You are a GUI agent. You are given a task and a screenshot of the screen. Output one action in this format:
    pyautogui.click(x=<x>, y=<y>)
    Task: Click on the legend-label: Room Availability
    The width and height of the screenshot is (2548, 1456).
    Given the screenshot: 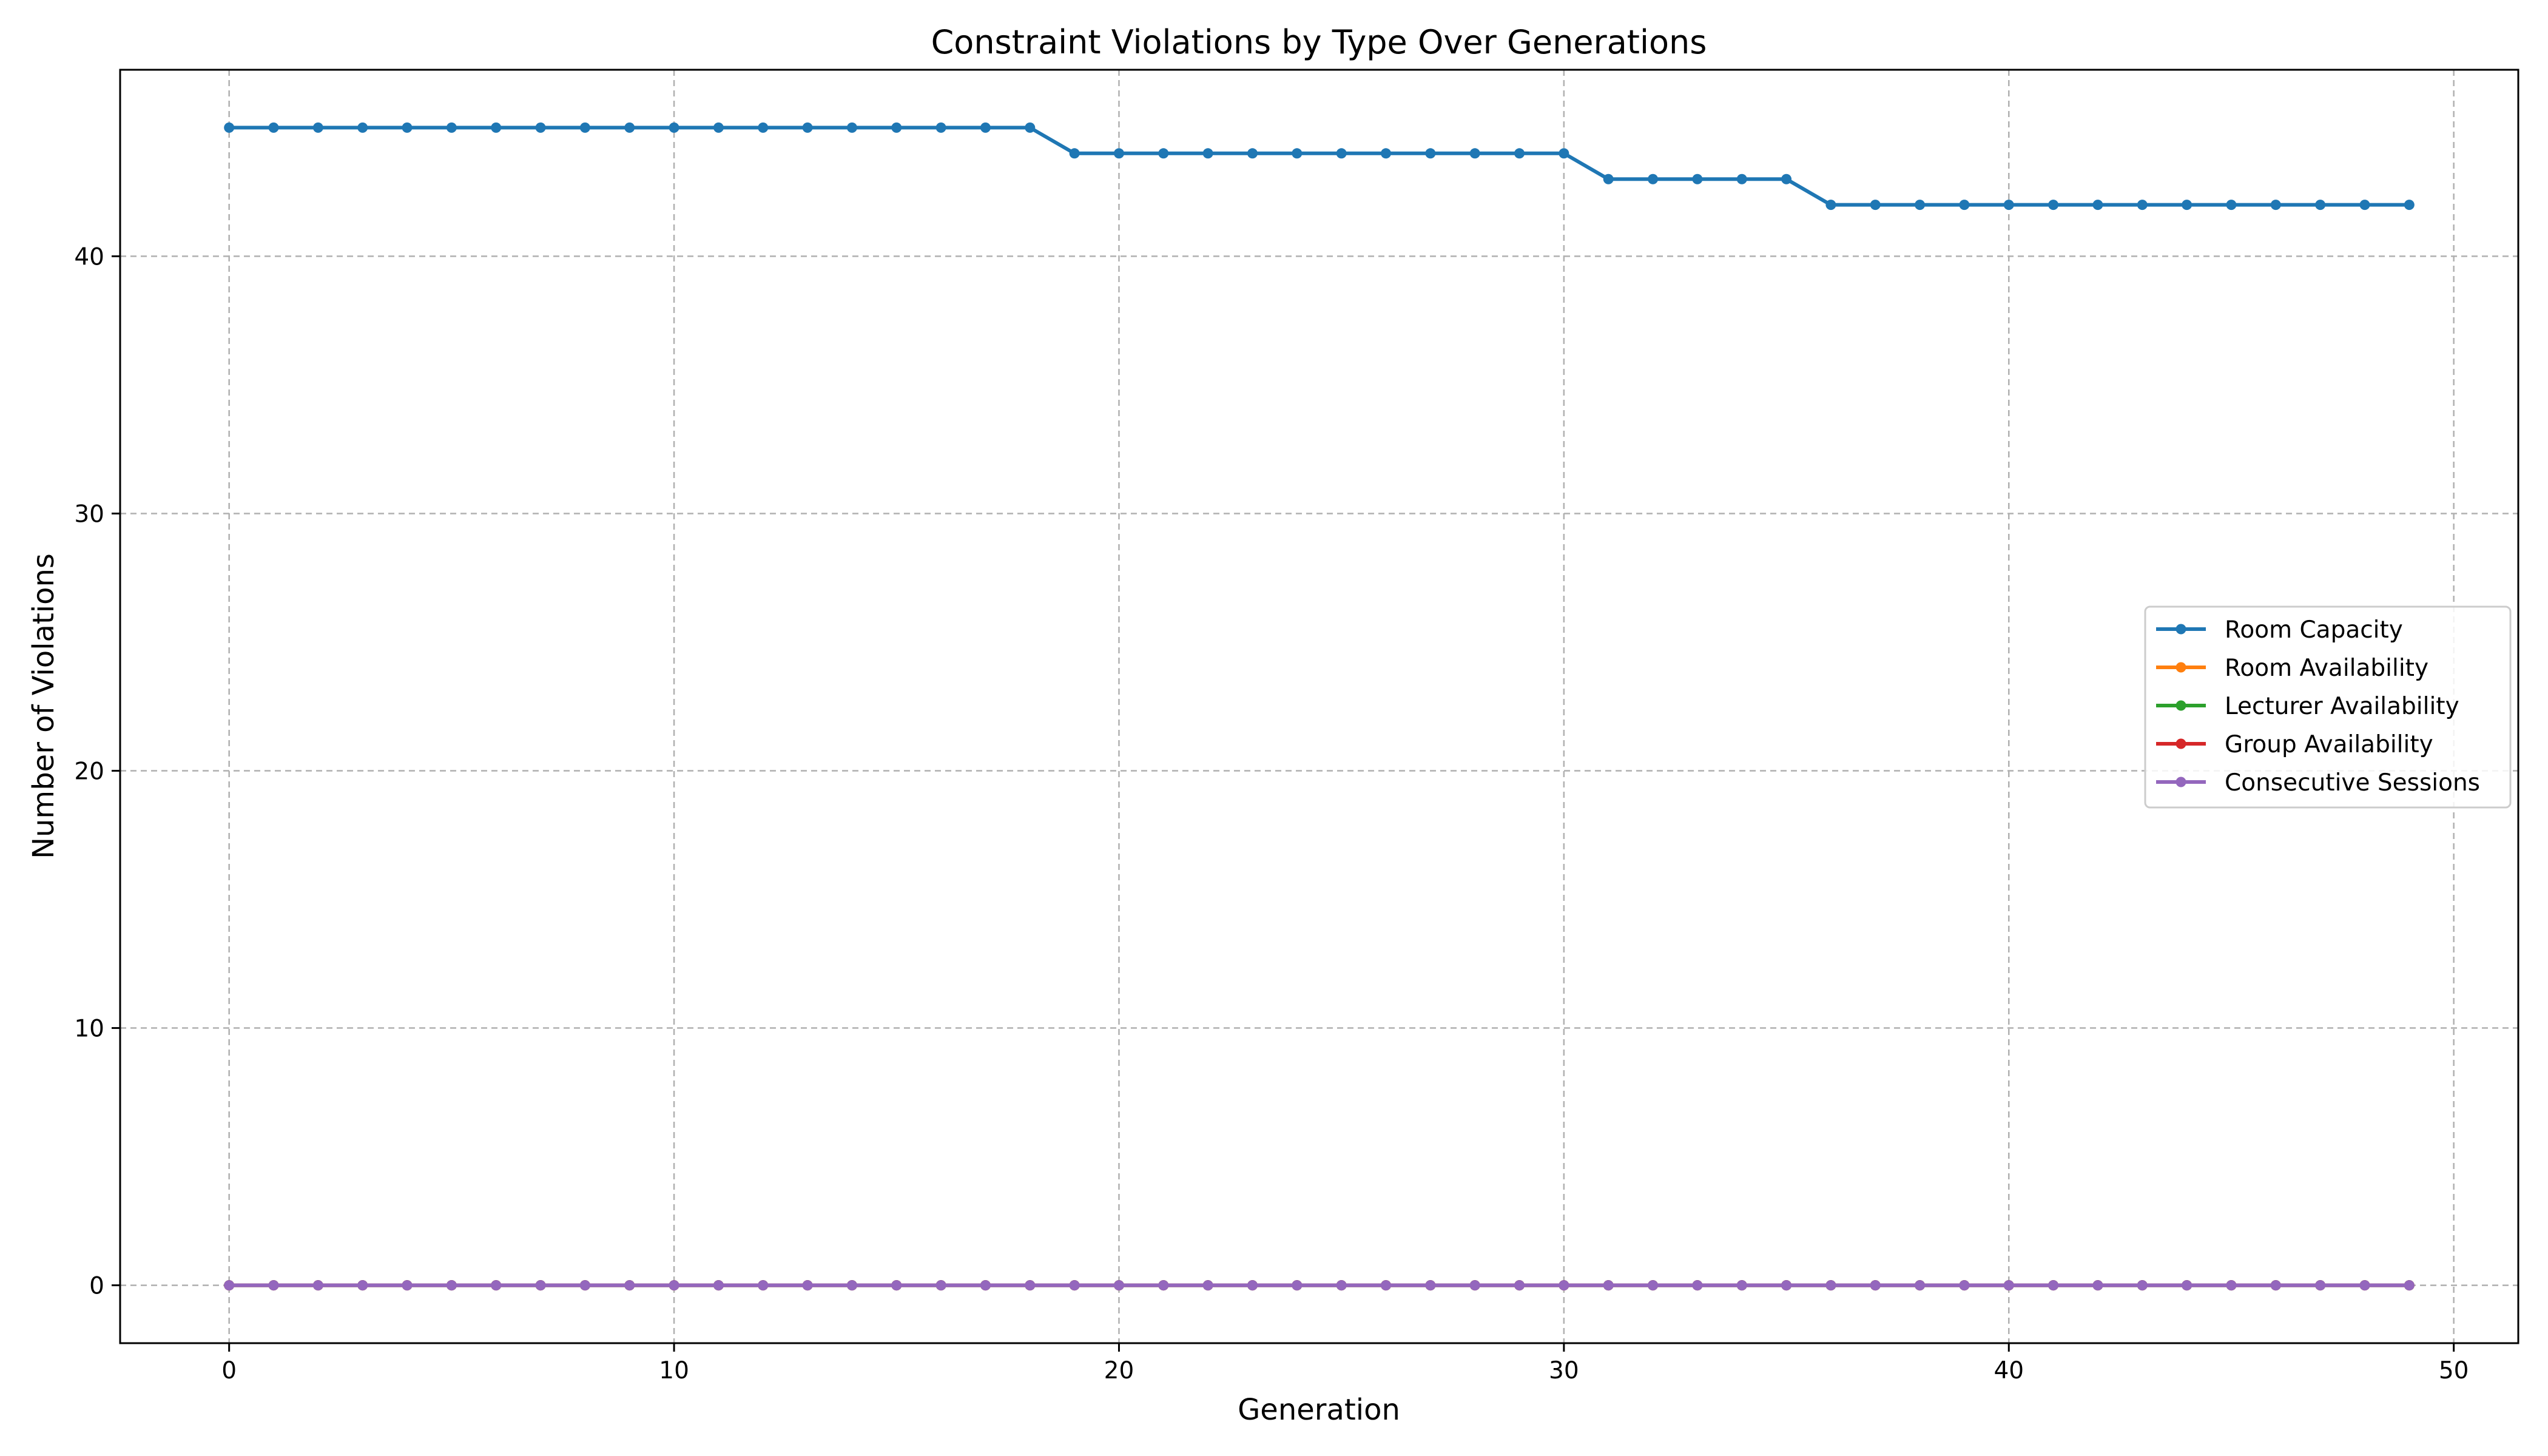 What is the action you would take?
    pyautogui.click(x=2326, y=668)
    